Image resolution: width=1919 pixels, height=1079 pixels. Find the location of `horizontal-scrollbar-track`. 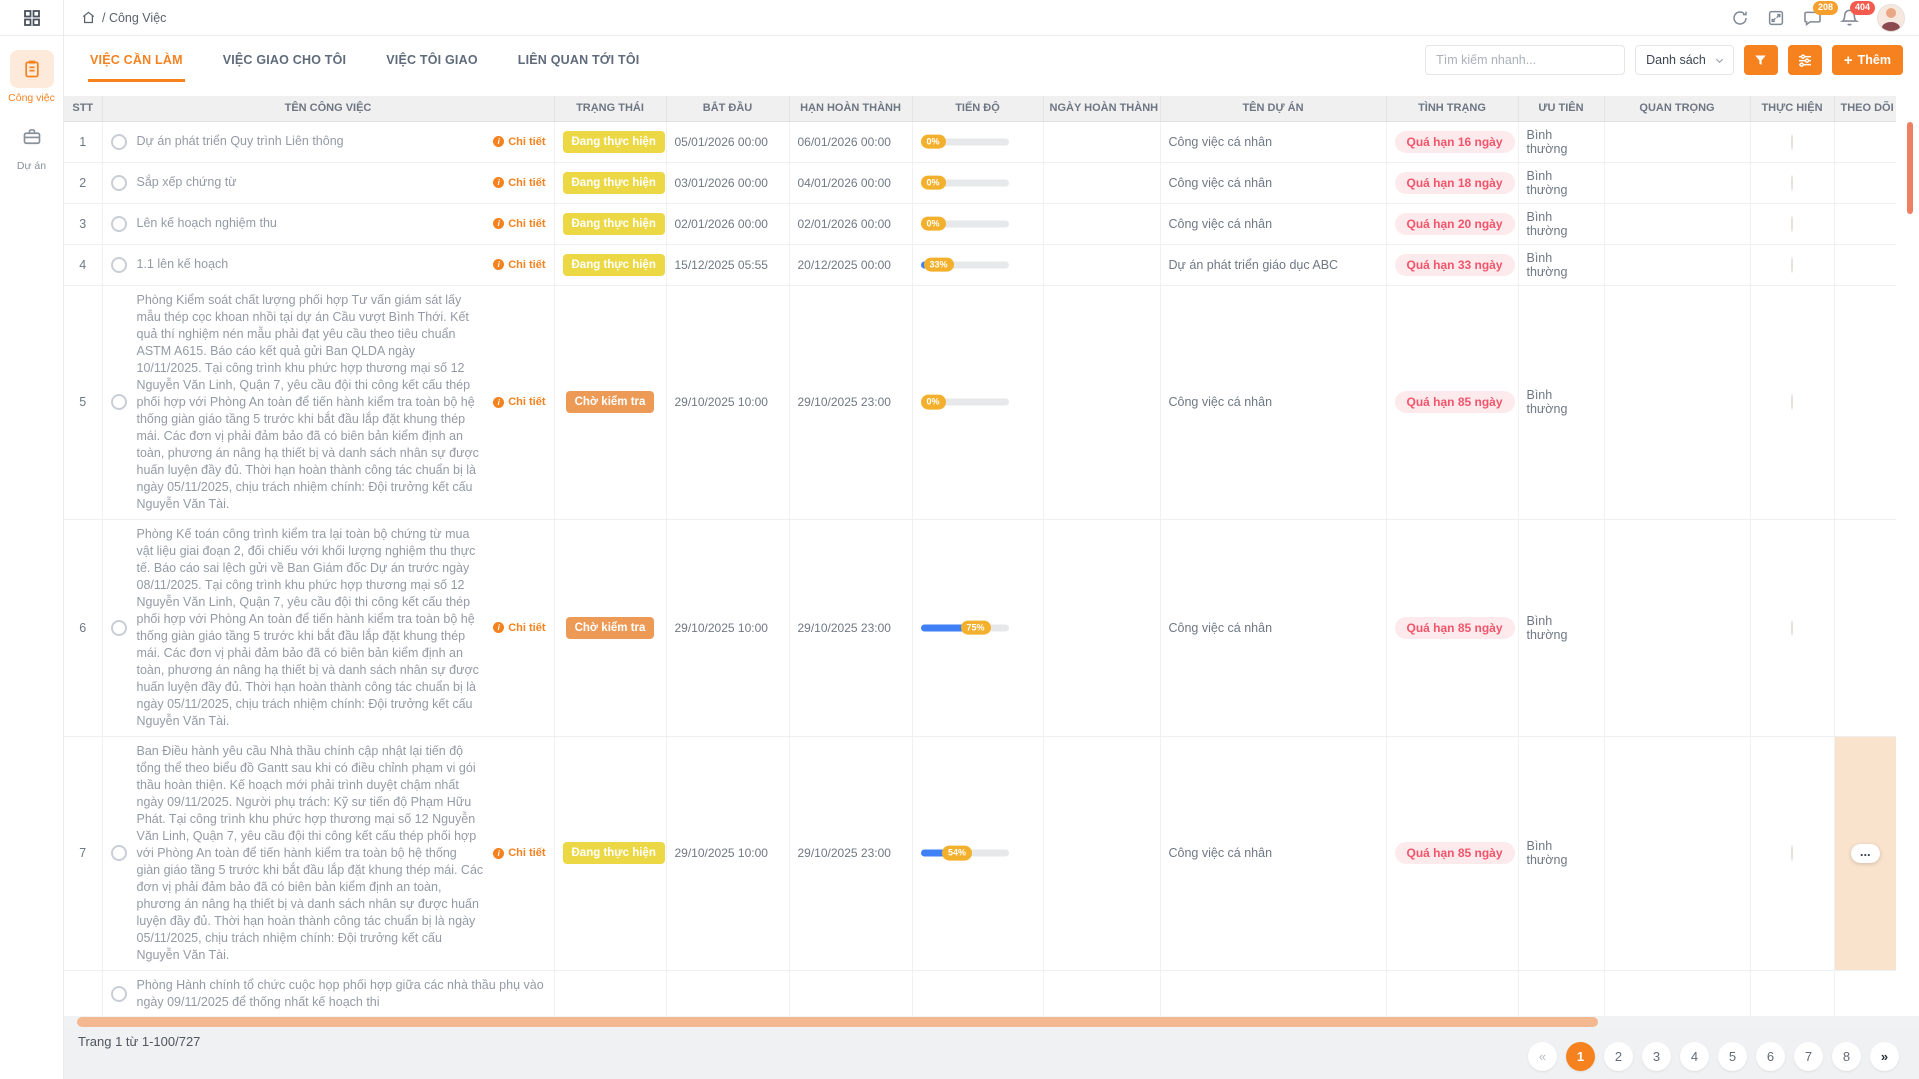

horizontal-scrollbar-track is located at coordinates (991, 1022).